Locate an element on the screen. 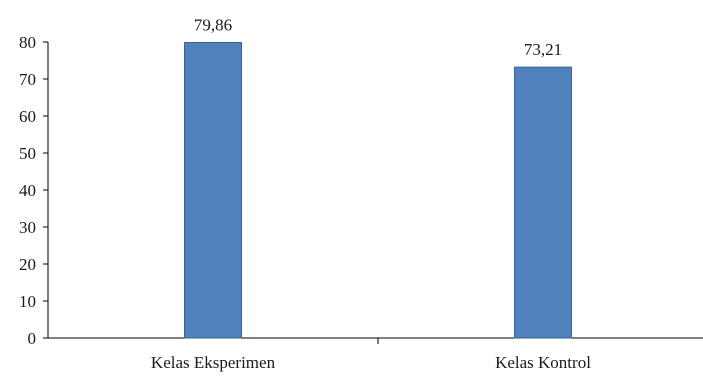  y-tick-label: 60 is located at coordinates (27, 116).